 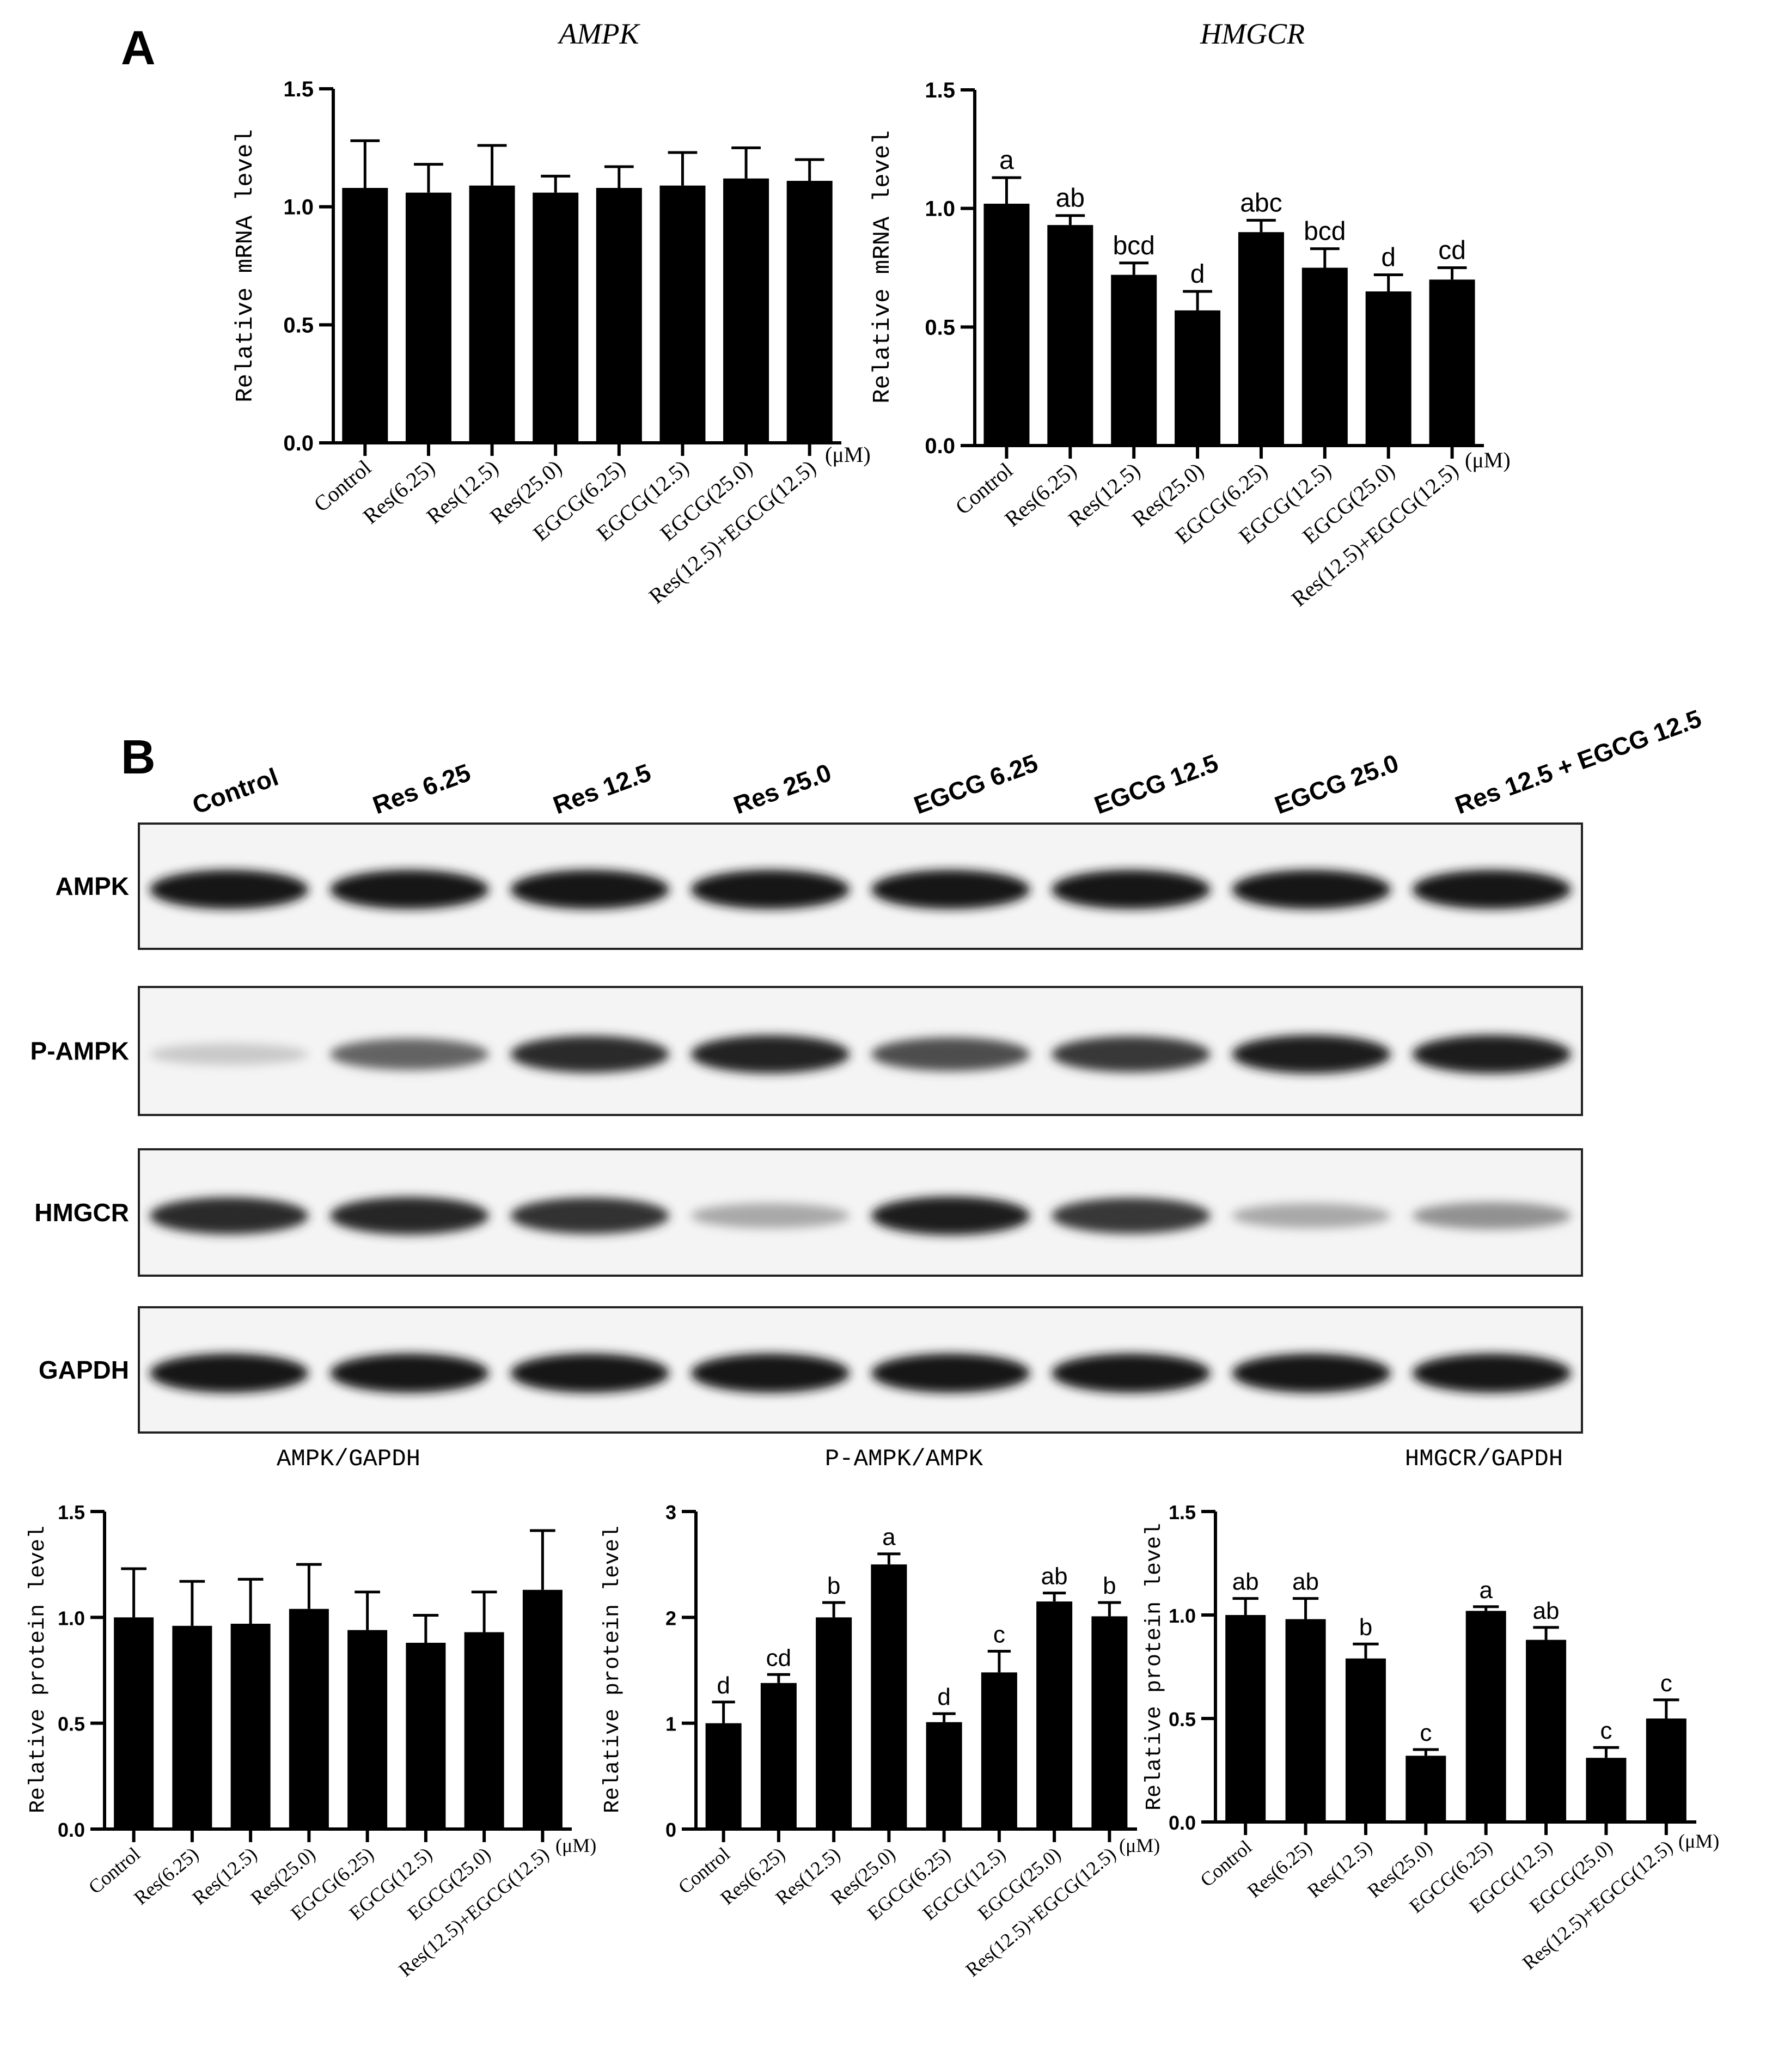 What do you see at coordinates (421, 789) in the screenshot?
I see `lane-label: Res 6.25` at bounding box center [421, 789].